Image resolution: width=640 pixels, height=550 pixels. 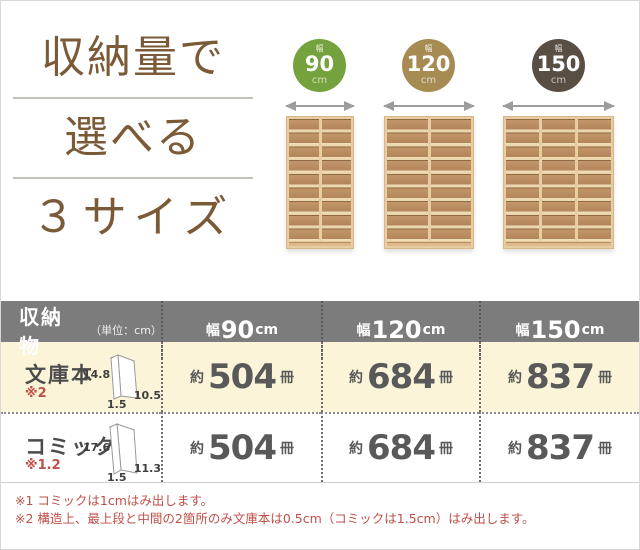 I want to click on badge-value: 150, so click(x=558, y=64).